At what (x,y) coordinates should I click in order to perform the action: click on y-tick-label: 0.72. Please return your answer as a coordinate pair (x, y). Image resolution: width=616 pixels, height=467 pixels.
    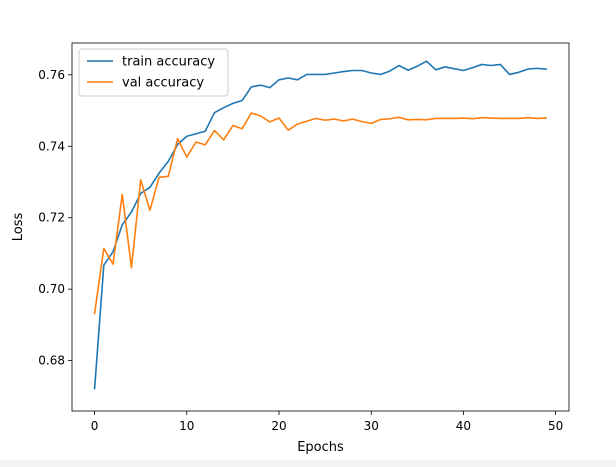
    Looking at the image, I should click on (51, 218).